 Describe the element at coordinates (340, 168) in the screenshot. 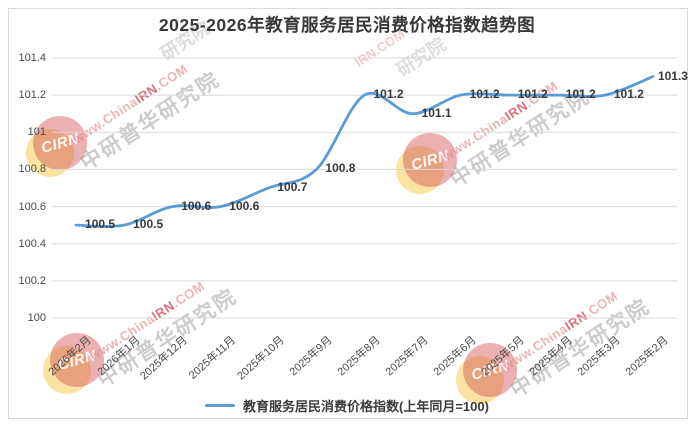

I see `data-point-label: 100.8` at that location.